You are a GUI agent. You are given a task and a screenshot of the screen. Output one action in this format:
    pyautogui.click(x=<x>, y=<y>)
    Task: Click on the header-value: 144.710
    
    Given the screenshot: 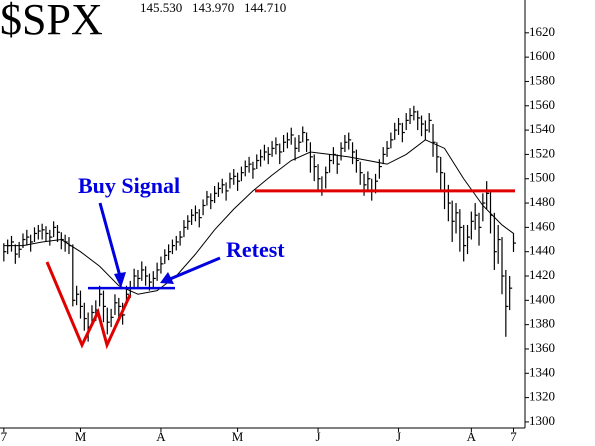 What is the action you would take?
    pyautogui.click(x=265, y=7)
    